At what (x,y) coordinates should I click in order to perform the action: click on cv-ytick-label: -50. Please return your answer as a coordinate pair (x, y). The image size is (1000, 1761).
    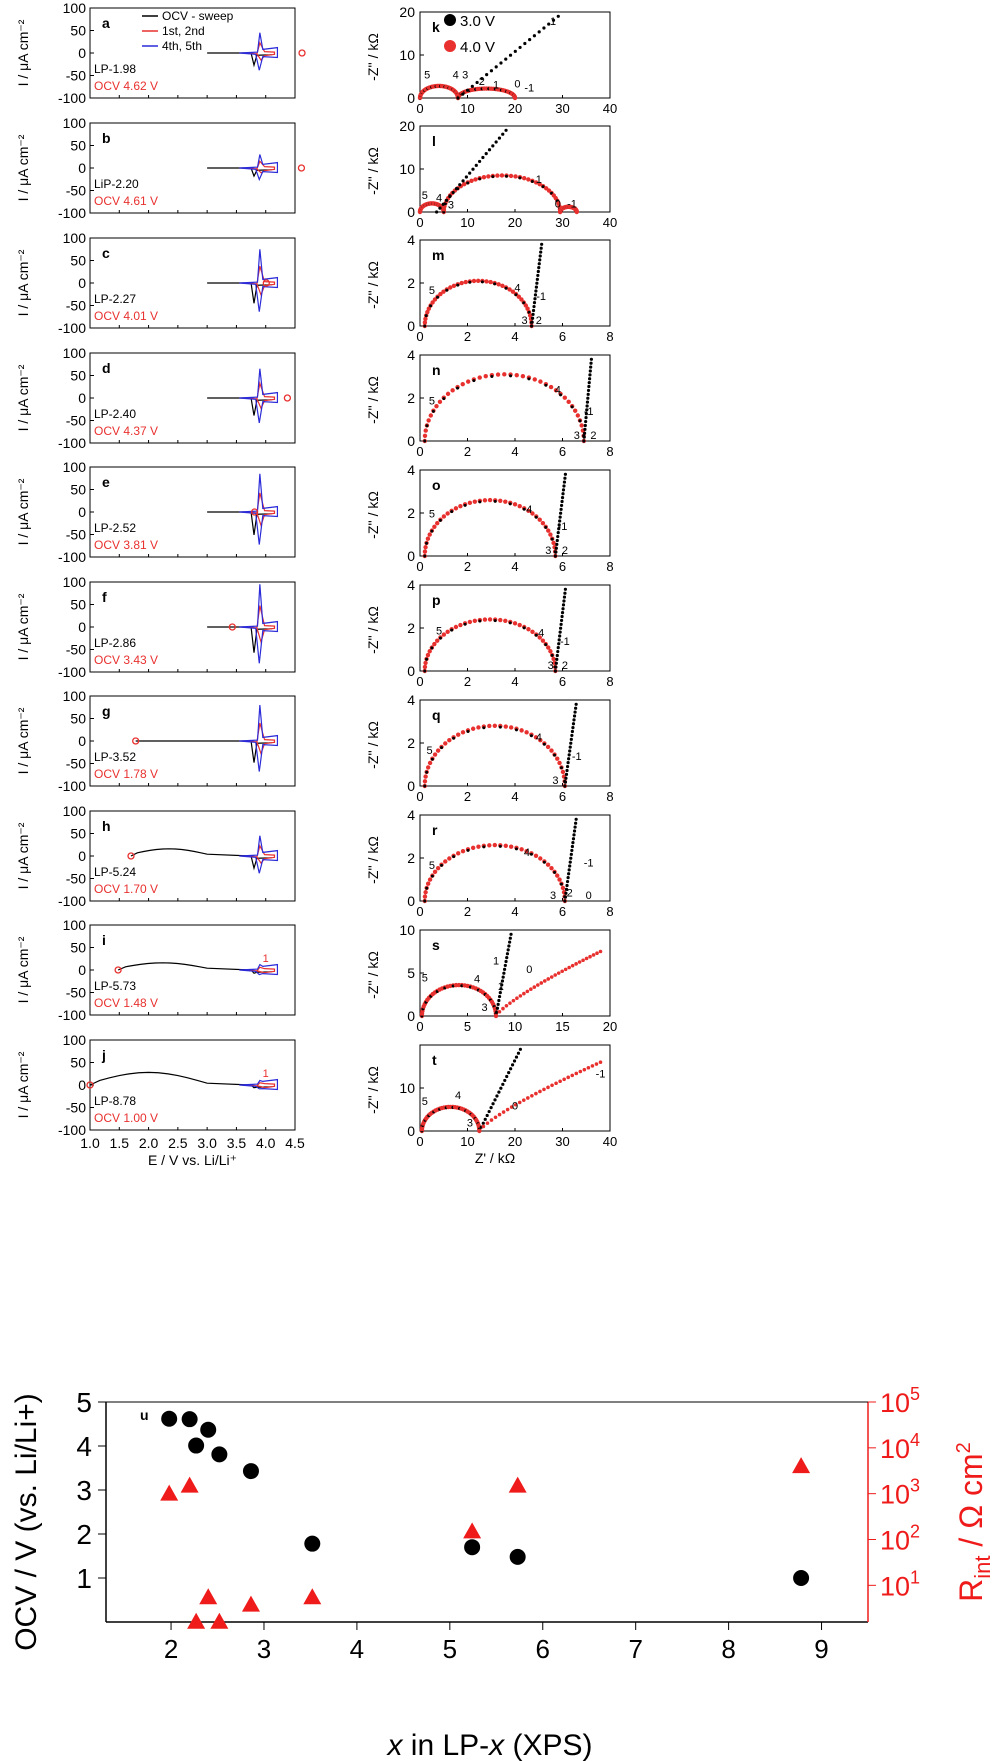
    Looking at the image, I should click on (76, 764).